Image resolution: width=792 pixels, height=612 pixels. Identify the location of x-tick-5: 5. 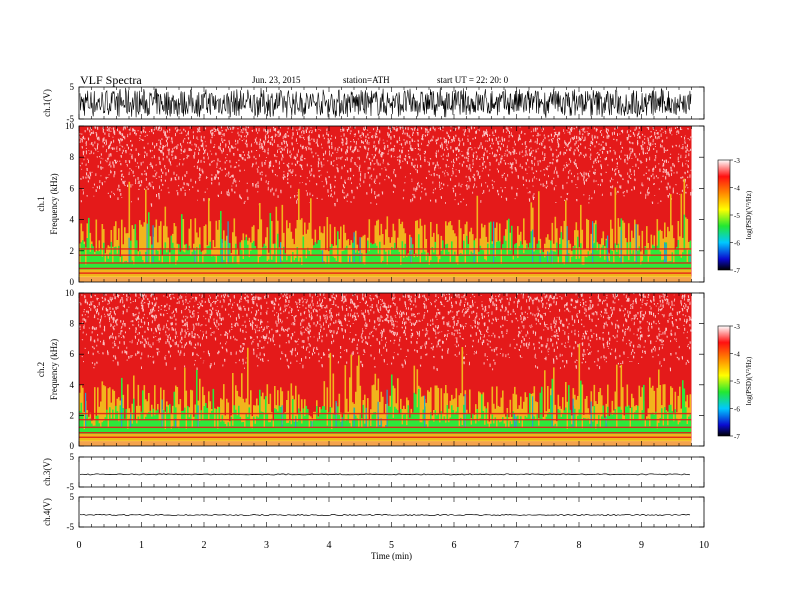
(391, 545).